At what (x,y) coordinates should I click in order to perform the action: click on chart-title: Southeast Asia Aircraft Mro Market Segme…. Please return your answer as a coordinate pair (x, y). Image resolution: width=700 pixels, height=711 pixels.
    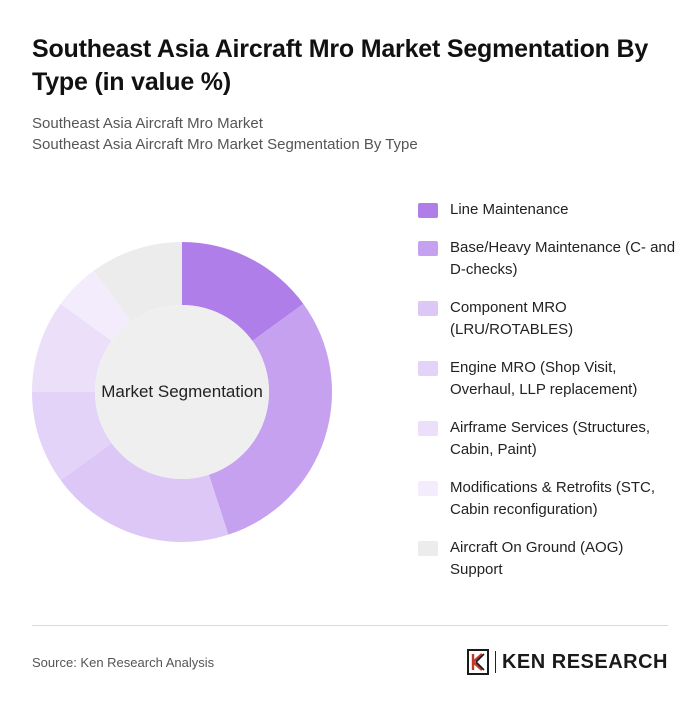
    Looking at the image, I should click on (340, 65).